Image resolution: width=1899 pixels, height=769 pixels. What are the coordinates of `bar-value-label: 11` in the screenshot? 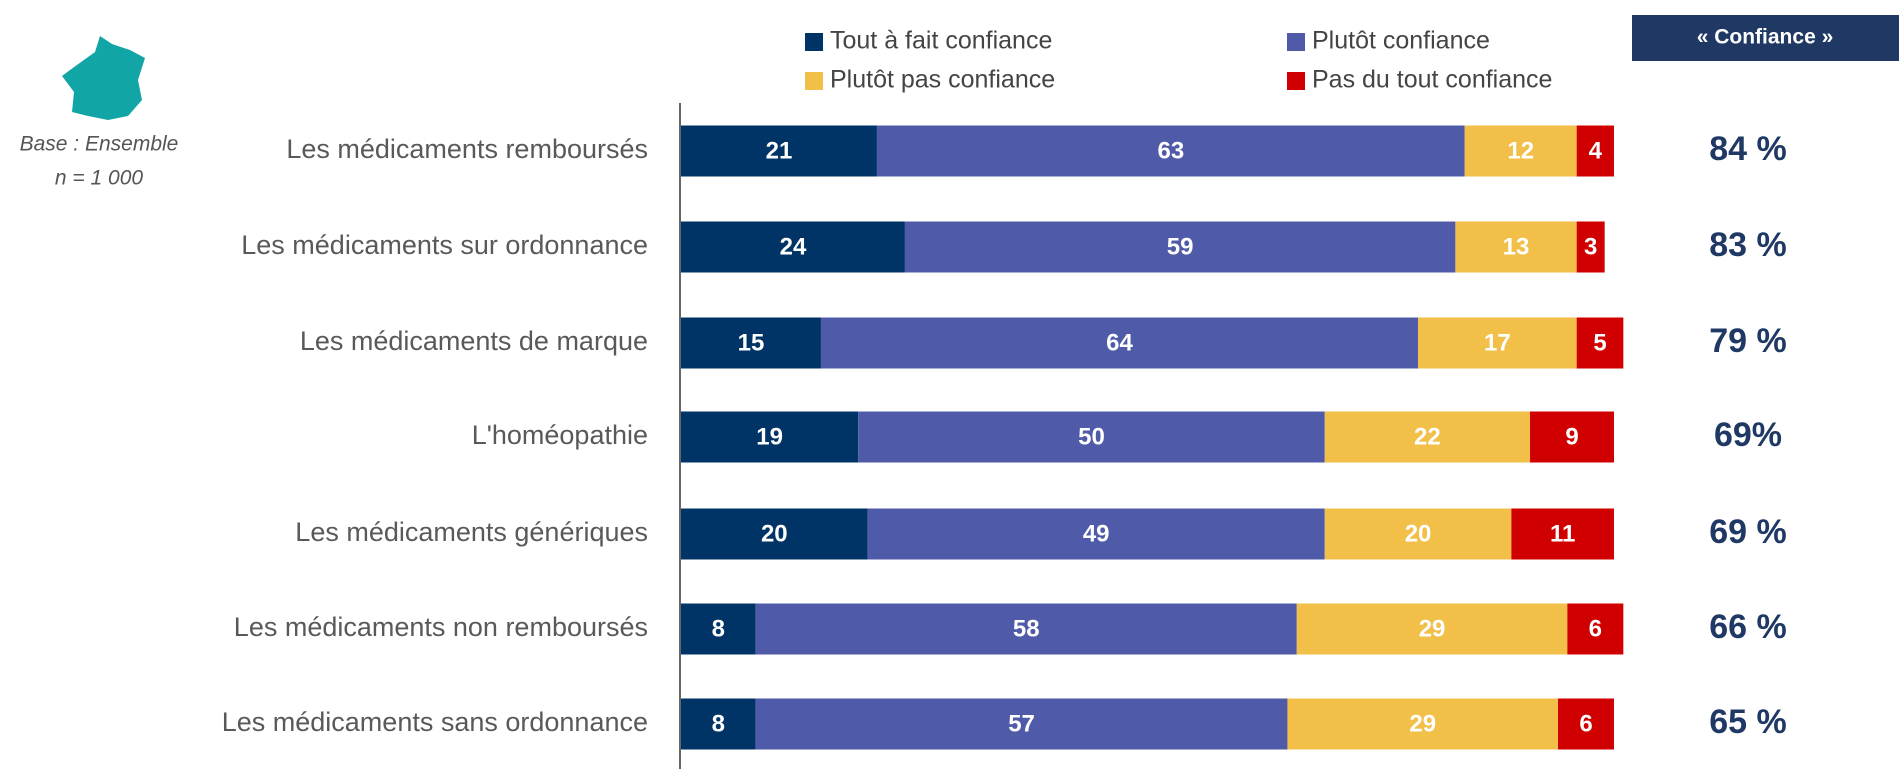 It's located at (1562, 533).